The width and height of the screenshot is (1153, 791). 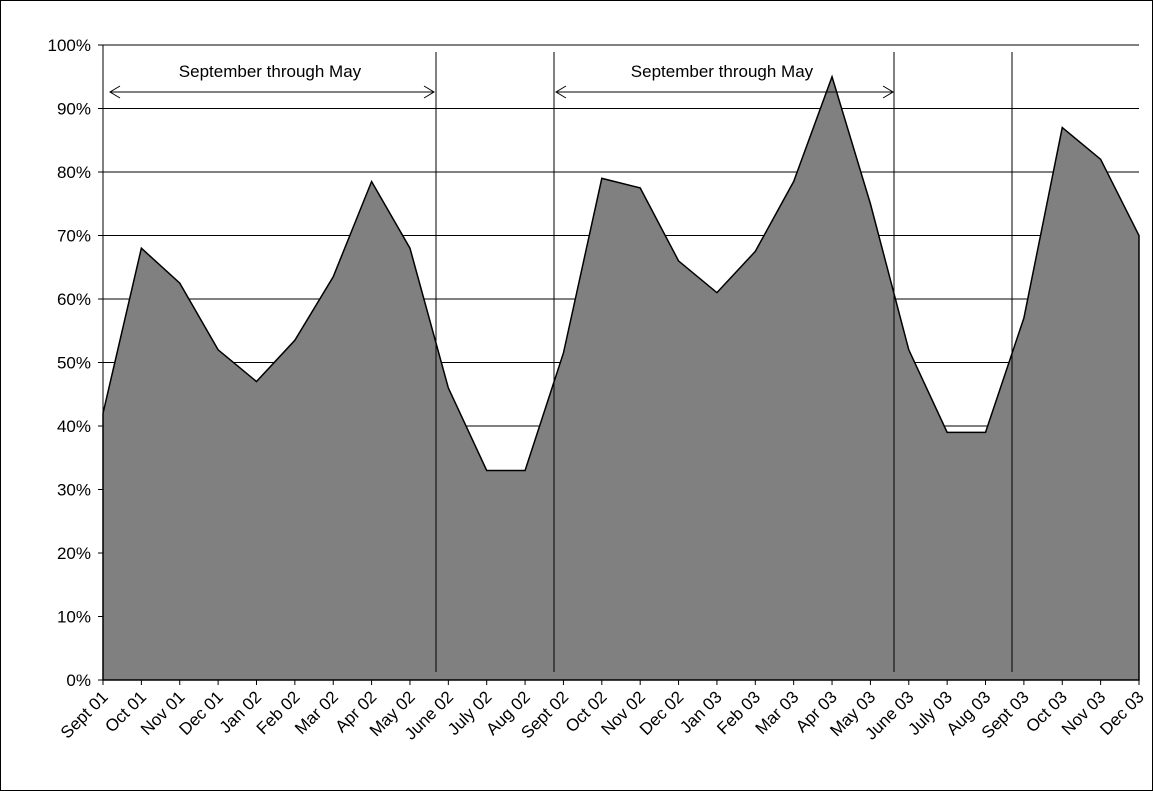 I want to click on y-tick-label: 0%, so click(x=78, y=680).